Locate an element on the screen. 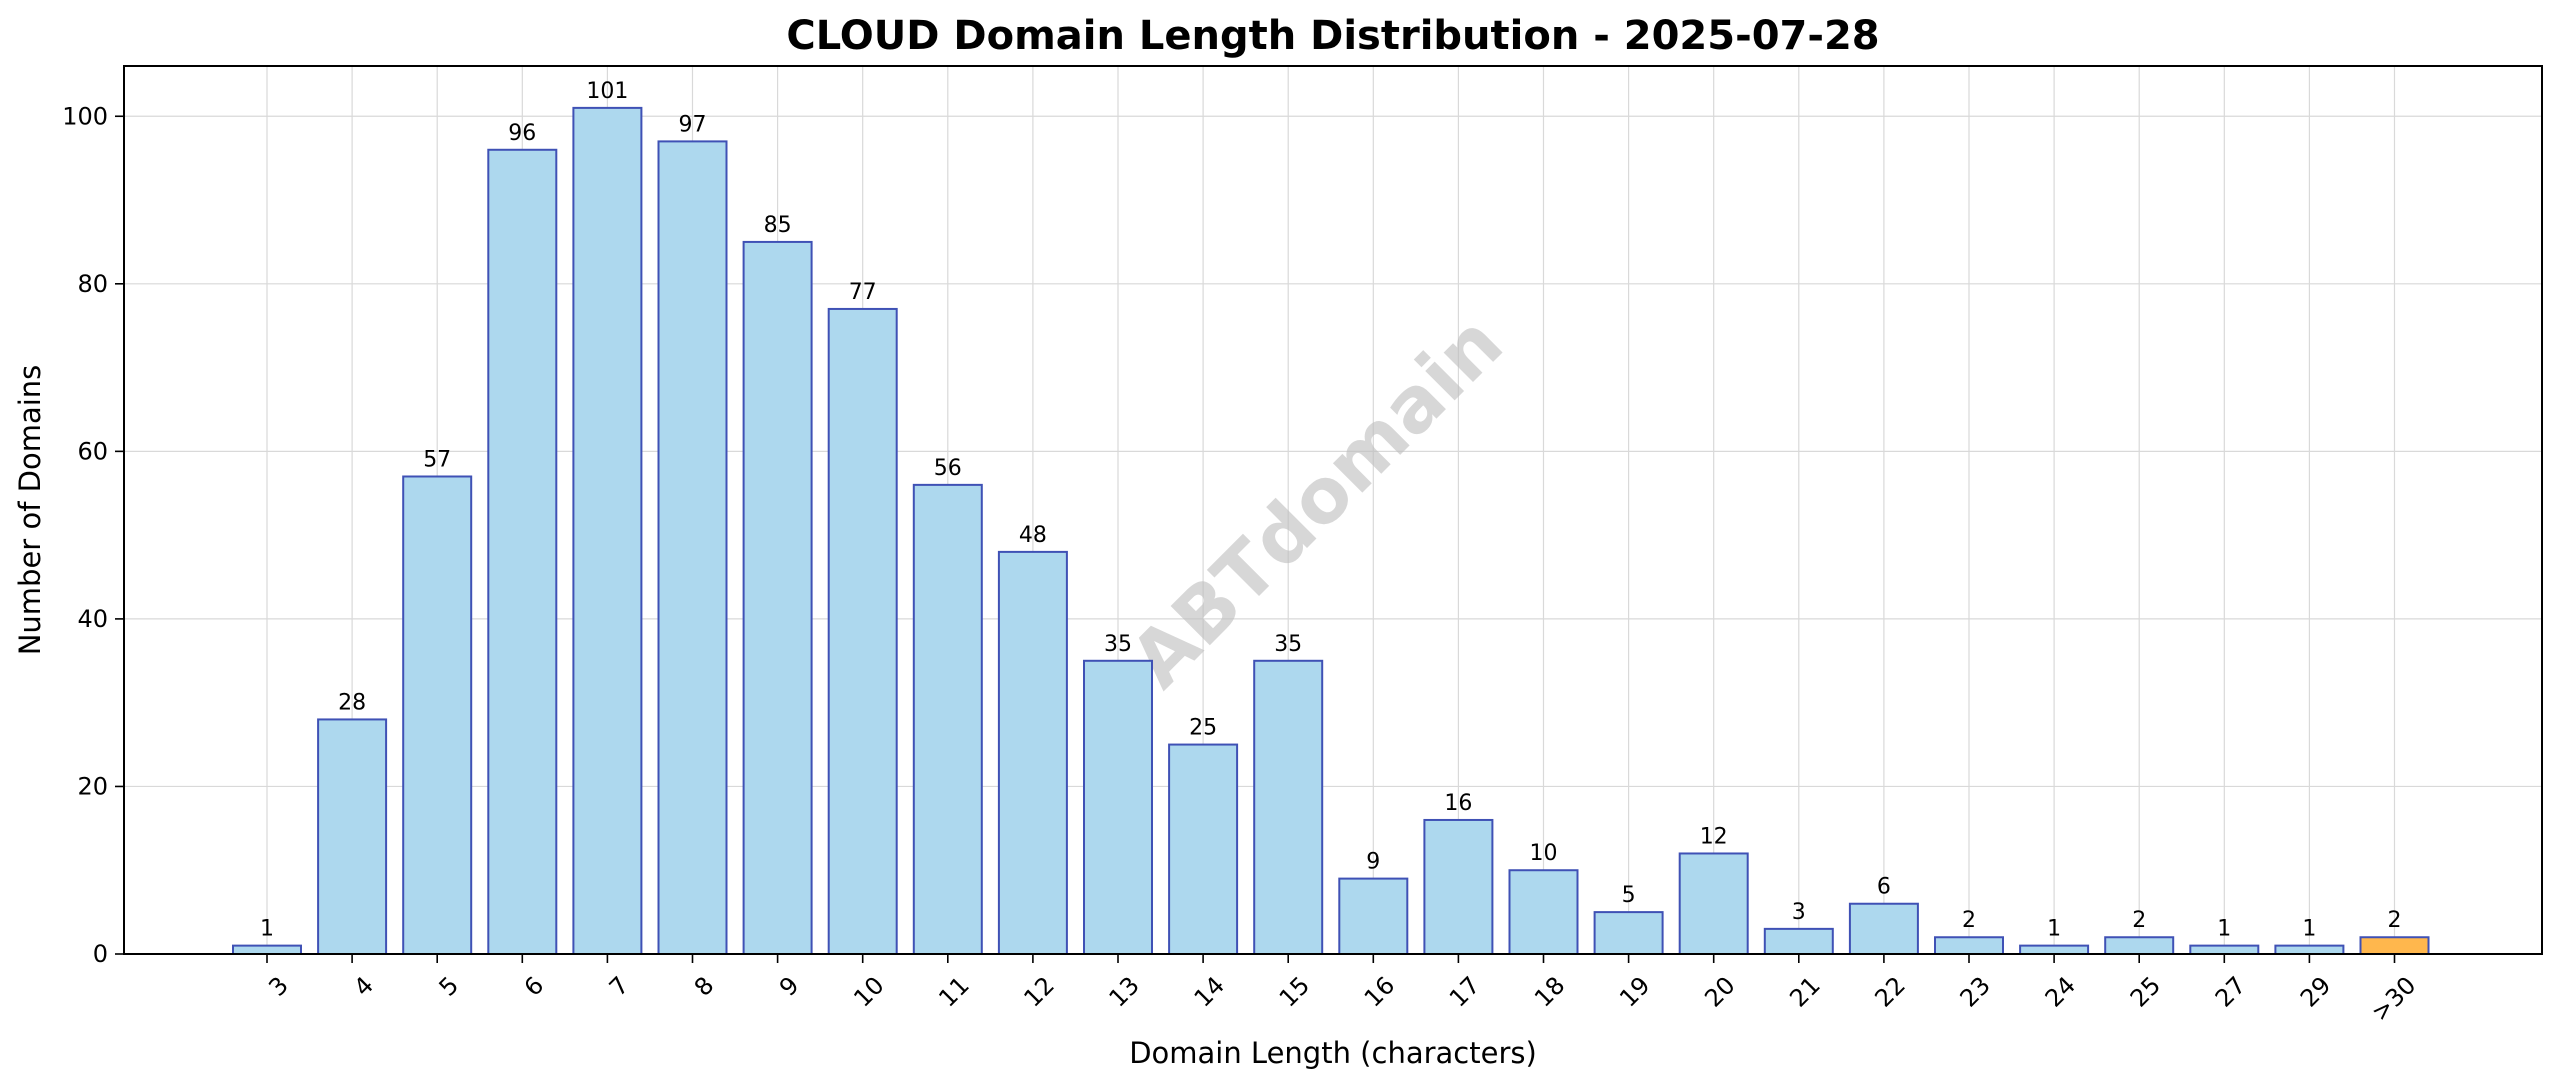 The width and height of the screenshot is (2560, 1087). x-tick-label: 8 is located at coordinates (704, 986).